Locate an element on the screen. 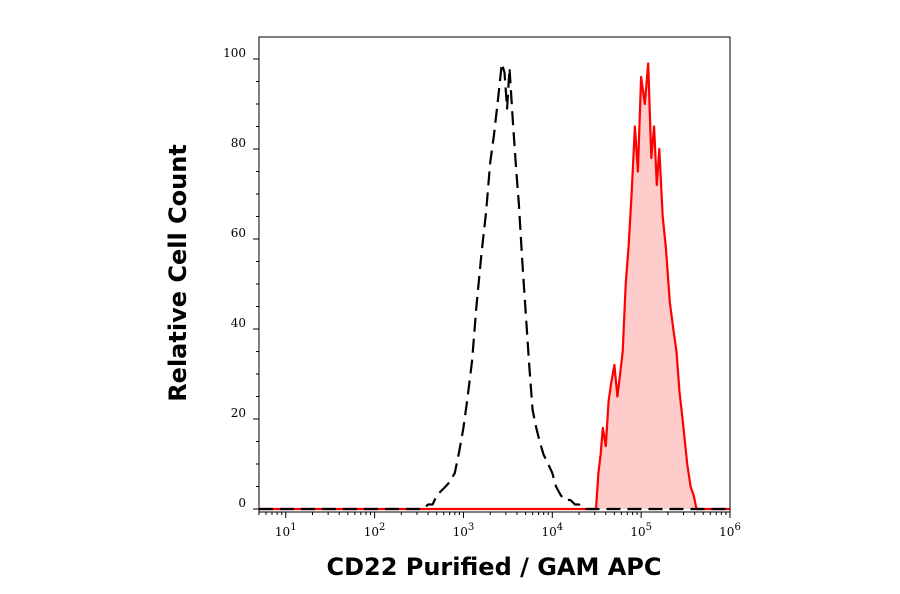 The image size is (900, 594). x-tick-label: 10⁶ is located at coordinates (730, 530).